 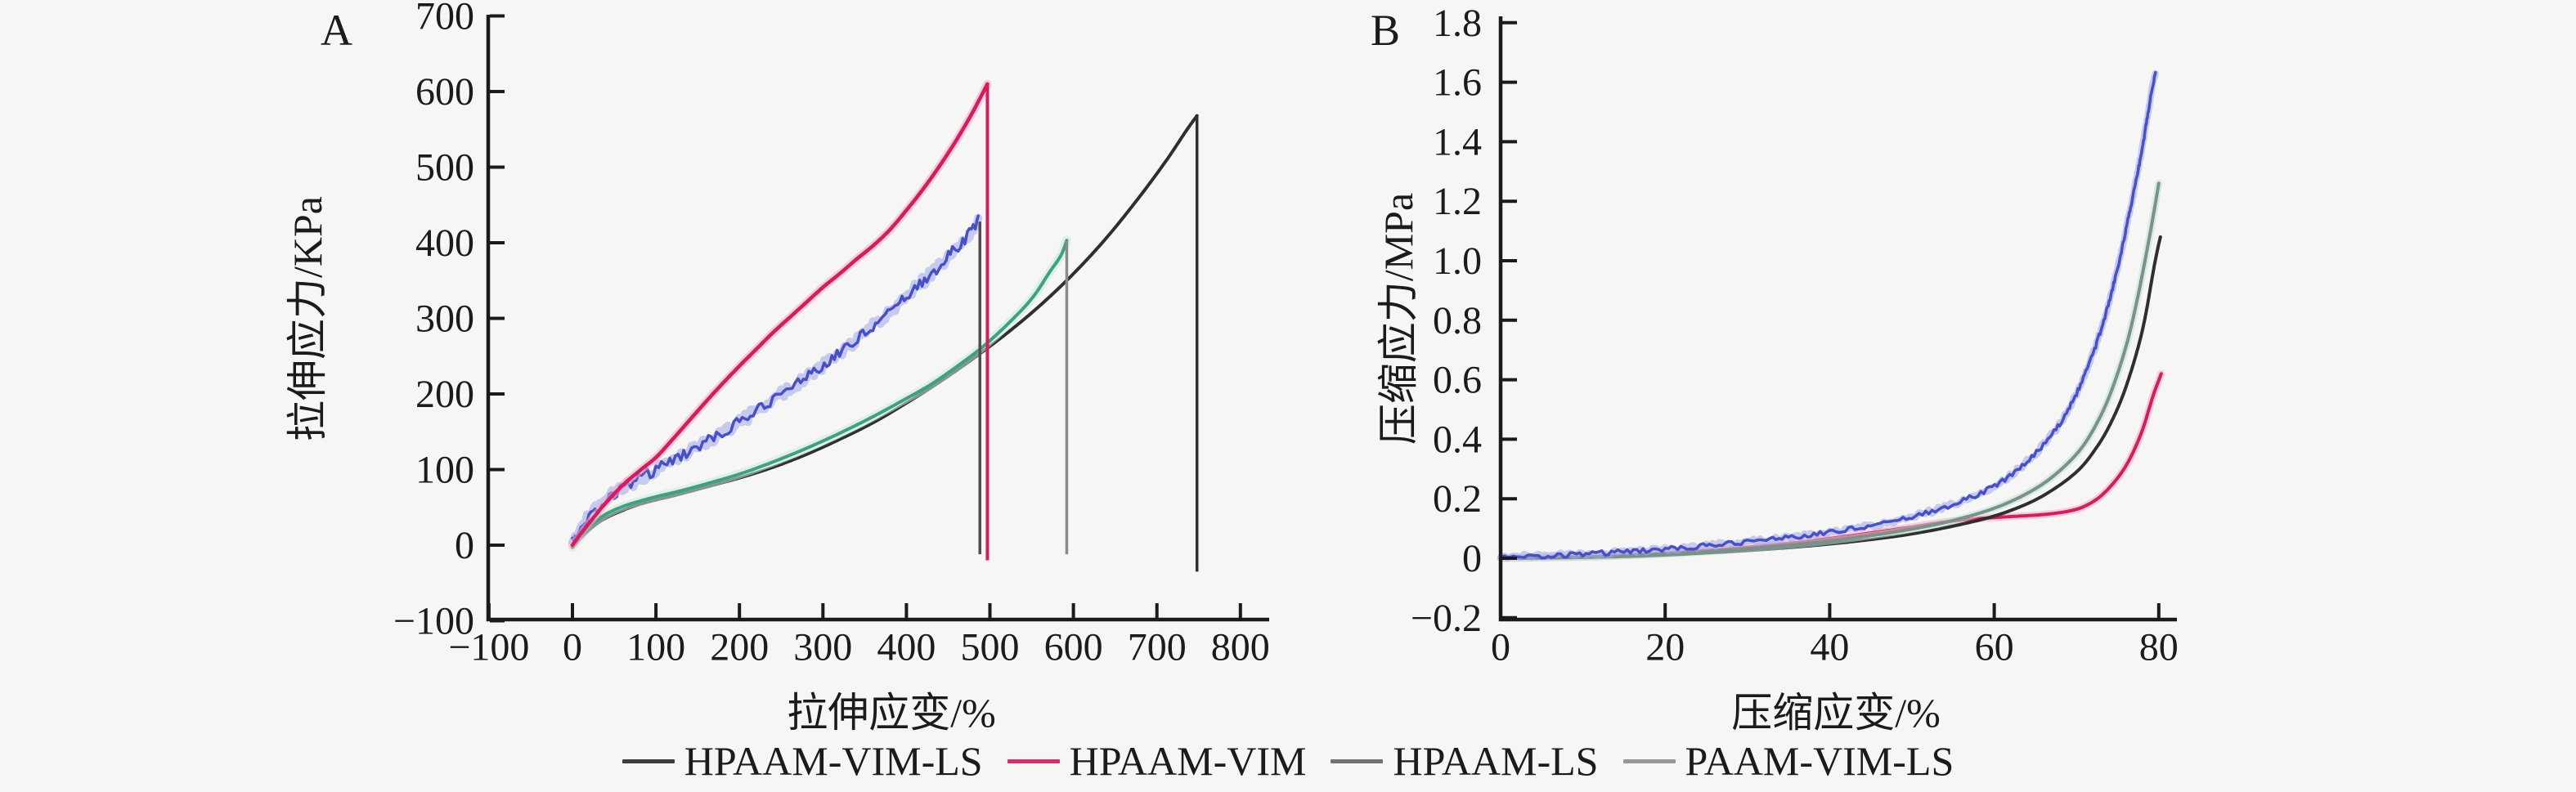 I want to click on y-tick-label: 0.4, so click(x=1458, y=439).